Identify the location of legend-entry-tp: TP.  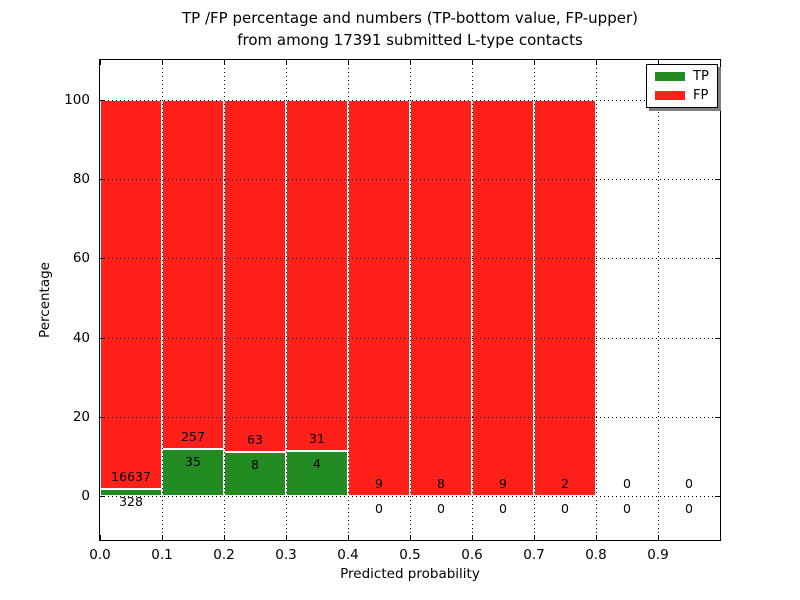
(682, 76).